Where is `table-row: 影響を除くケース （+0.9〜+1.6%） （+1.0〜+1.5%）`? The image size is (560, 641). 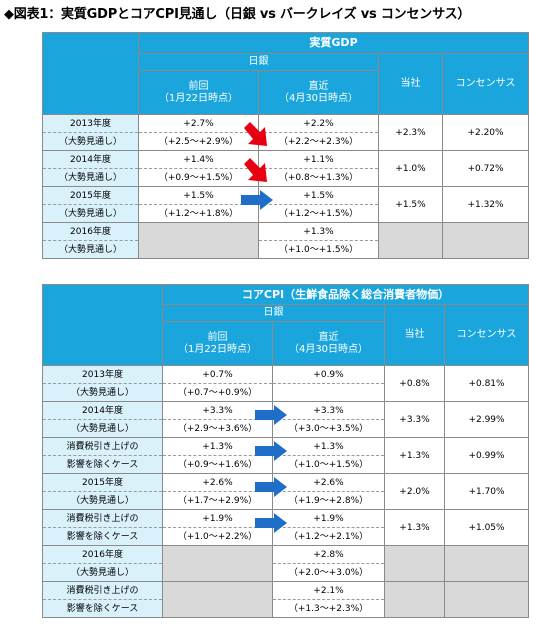
table-row: 影響を除くケース （+0.9〜+1.6%） （+1.0〜+1.5%） is located at coordinates (285, 464).